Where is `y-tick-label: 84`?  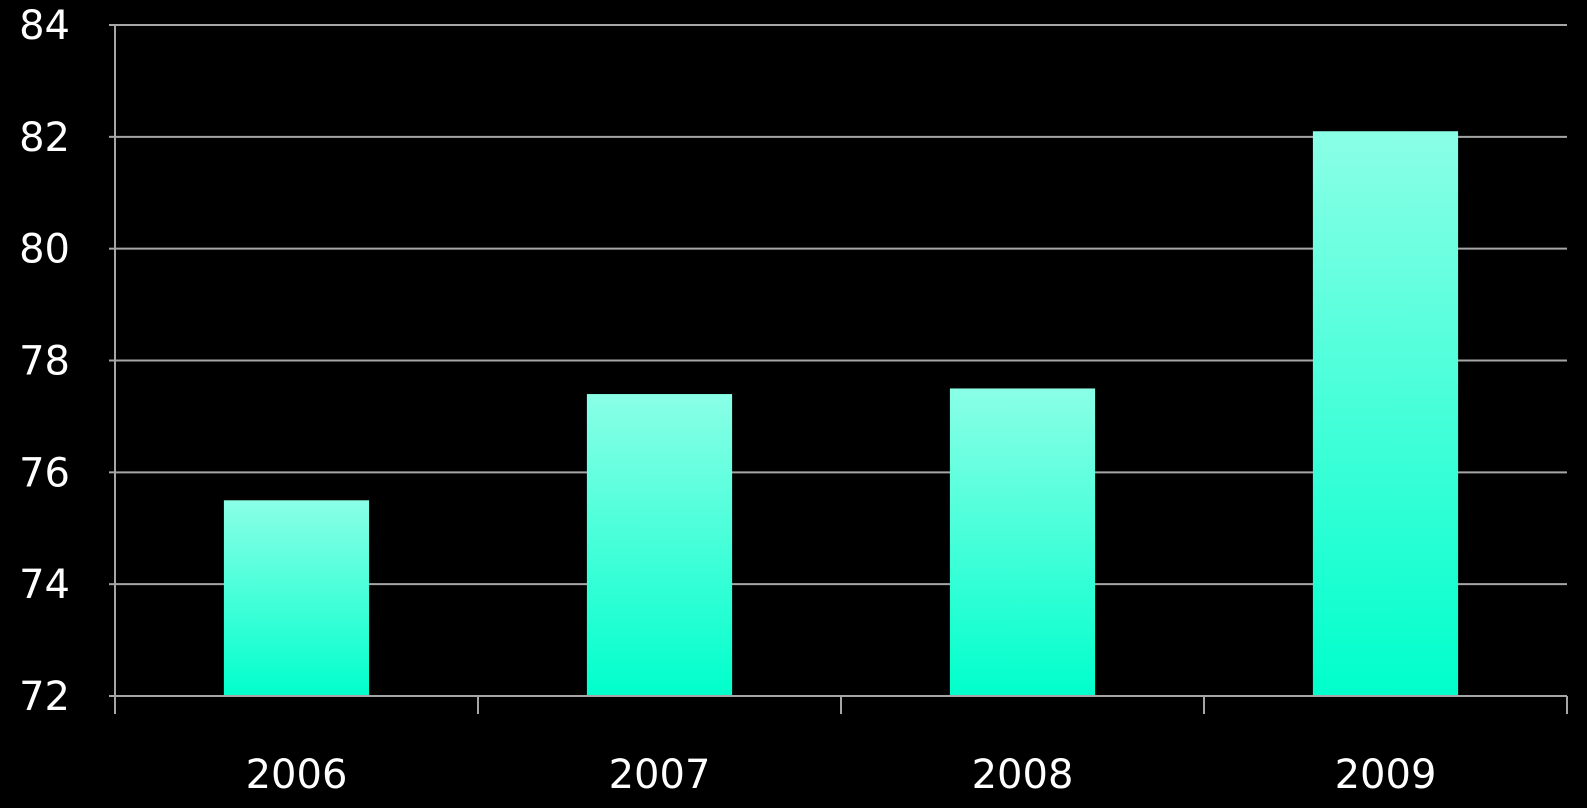
y-tick-label: 84 is located at coordinates (44, 26).